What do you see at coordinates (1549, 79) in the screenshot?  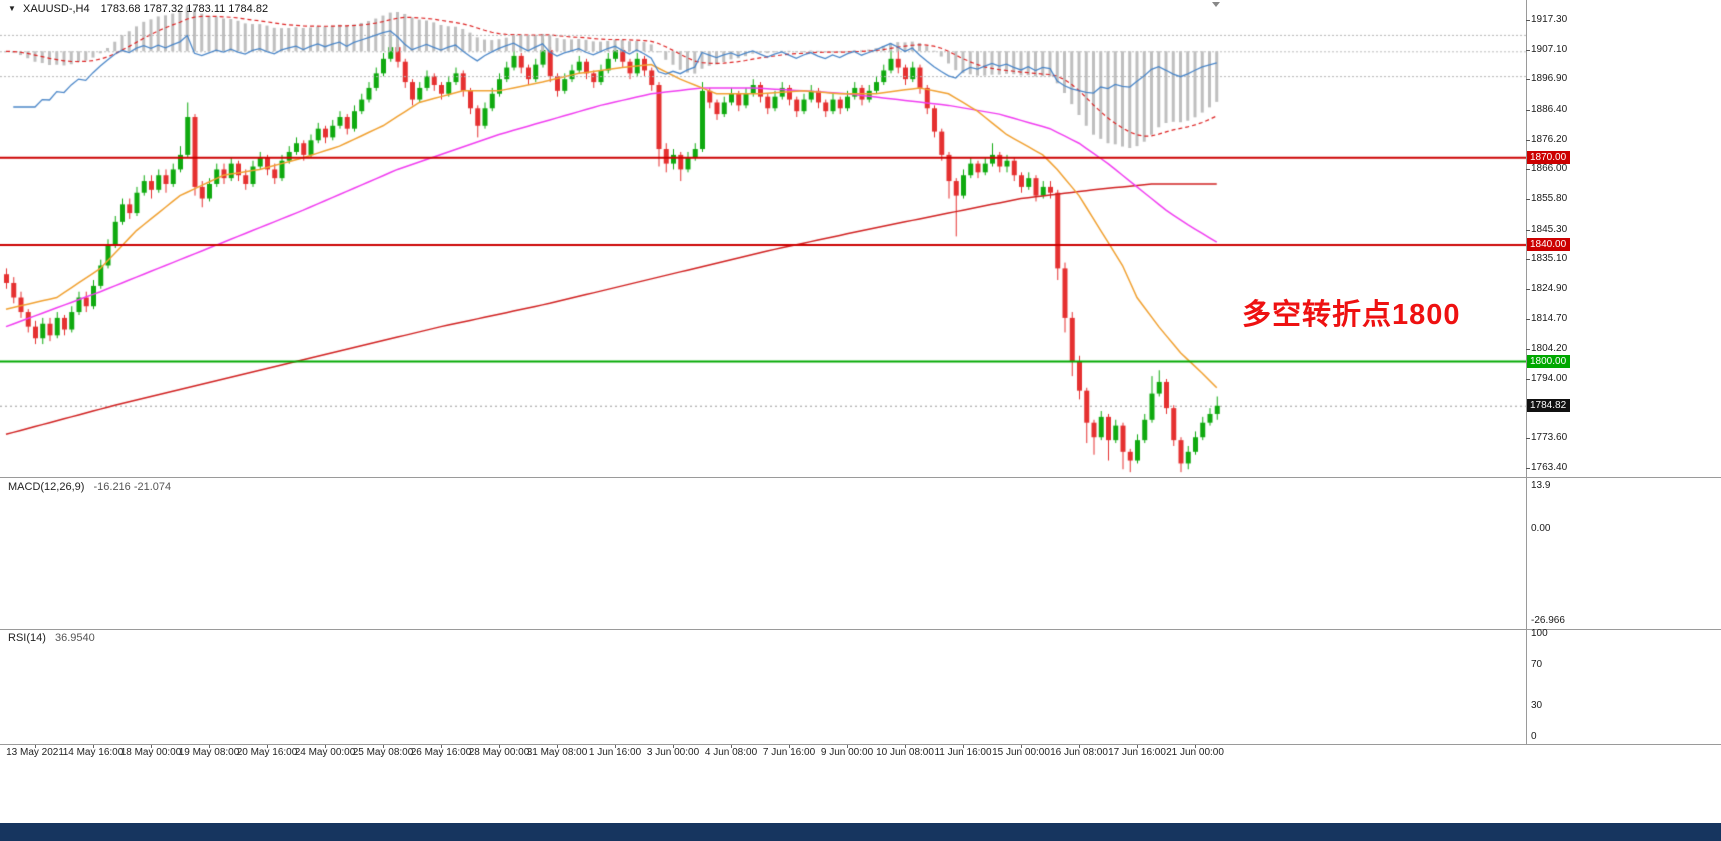 I see `price-axis-label: 1896.90` at bounding box center [1549, 79].